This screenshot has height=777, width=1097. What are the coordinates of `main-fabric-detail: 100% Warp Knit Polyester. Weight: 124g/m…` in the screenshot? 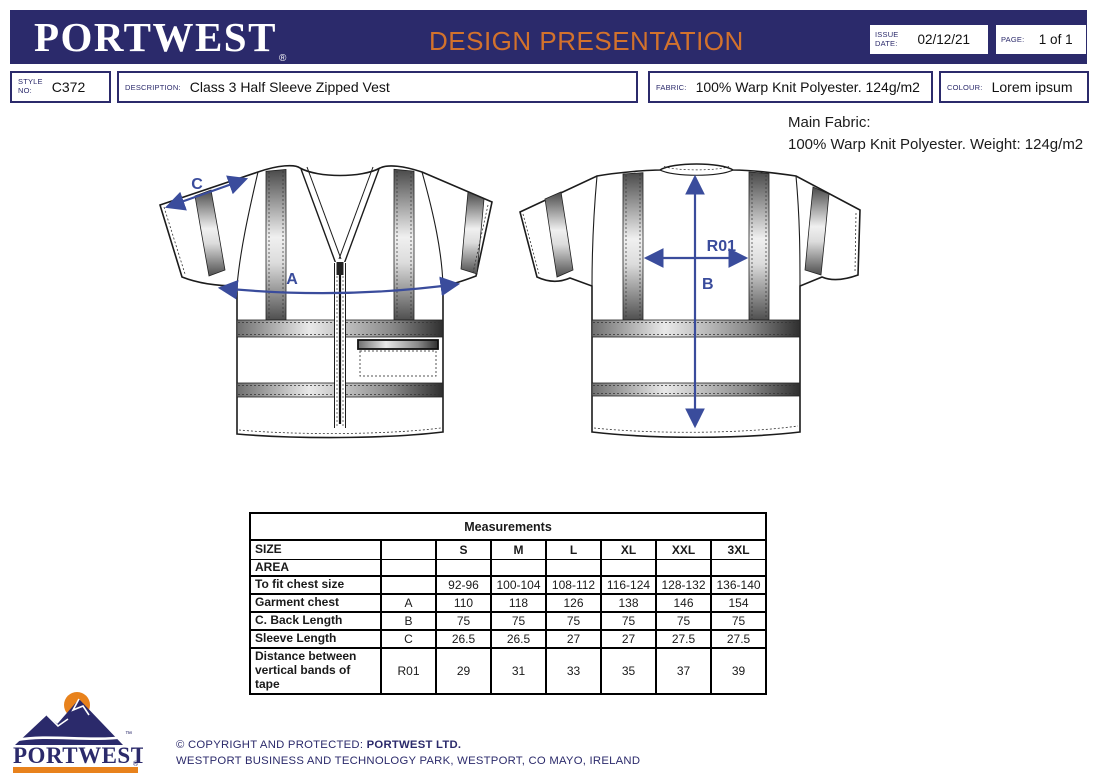 It's located at (936, 144).